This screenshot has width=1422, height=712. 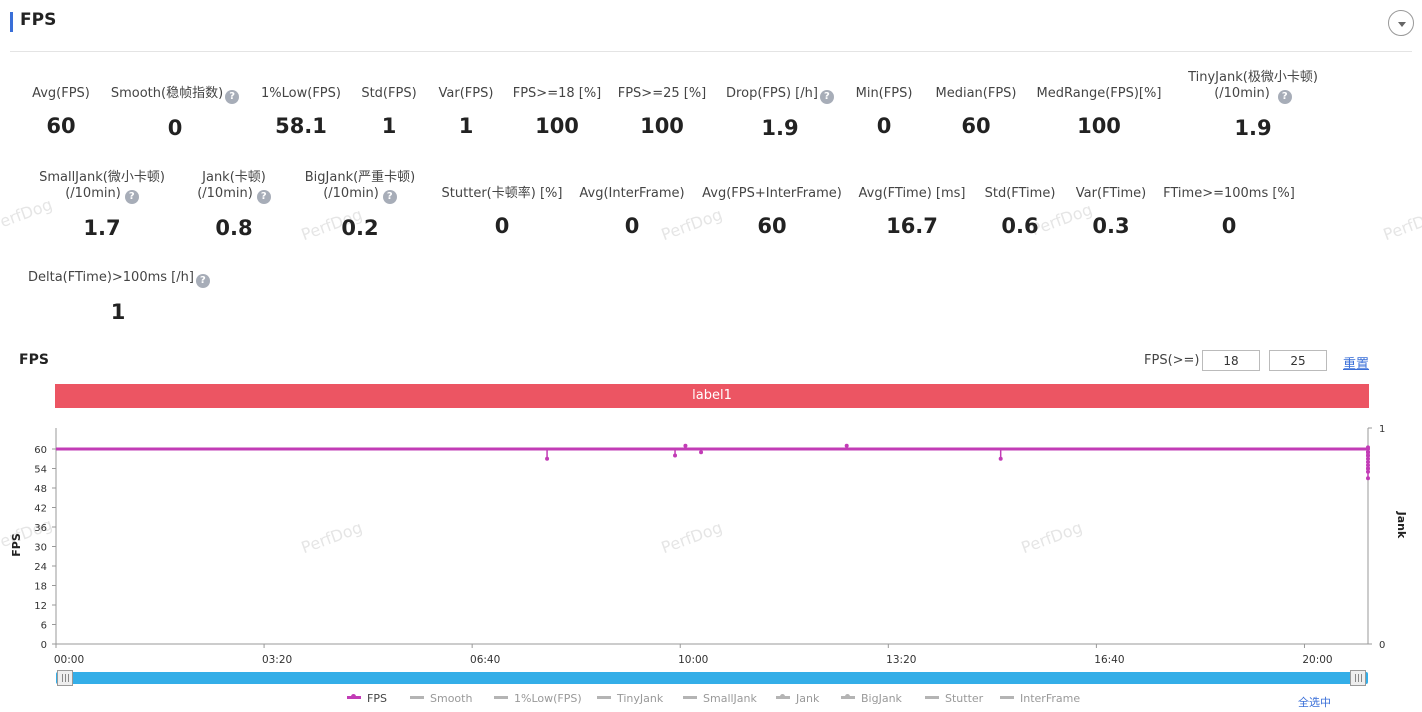 What do you see at coordinates (301, 112) in the screenshot?
I see `metric-1pct-low: 1%Low(FPS) 58.1` at bounding box center [301, 112].